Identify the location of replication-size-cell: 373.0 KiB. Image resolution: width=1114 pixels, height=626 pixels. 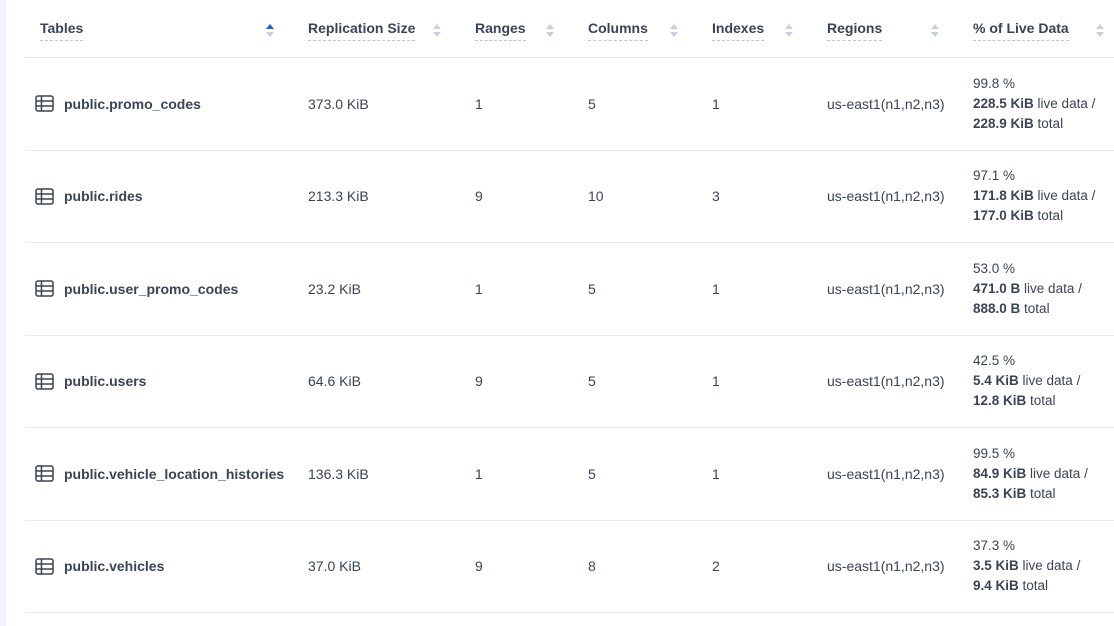
(338, 103).